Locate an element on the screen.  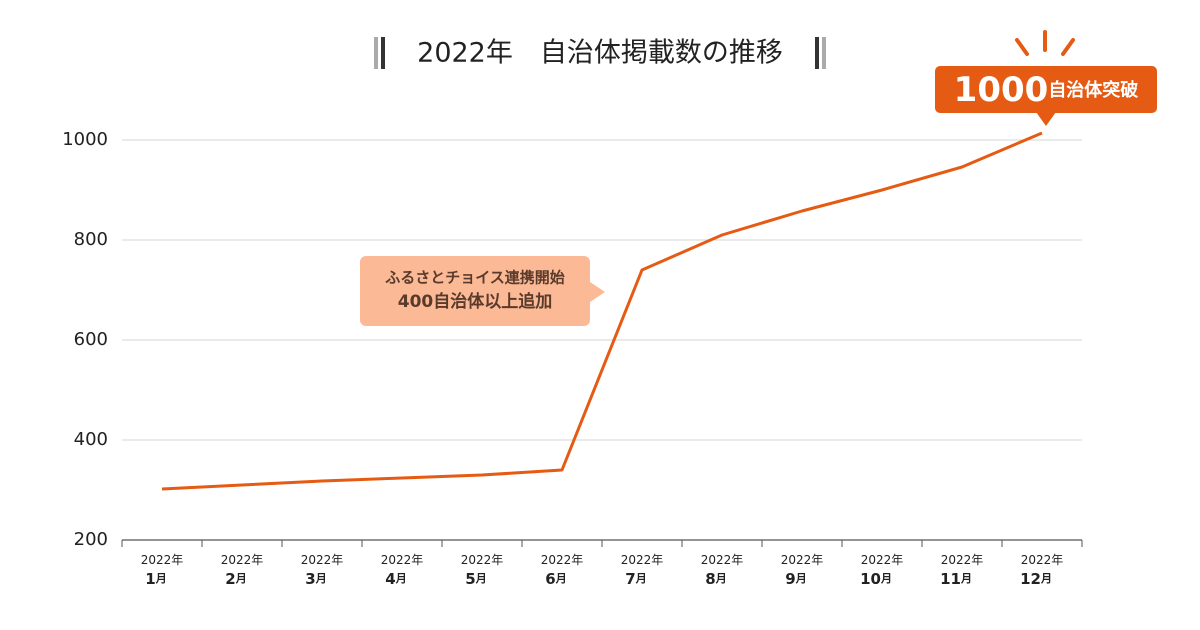
annotation-text: ふるさとチョイス連携開始 is located at coordinates (475, 278).